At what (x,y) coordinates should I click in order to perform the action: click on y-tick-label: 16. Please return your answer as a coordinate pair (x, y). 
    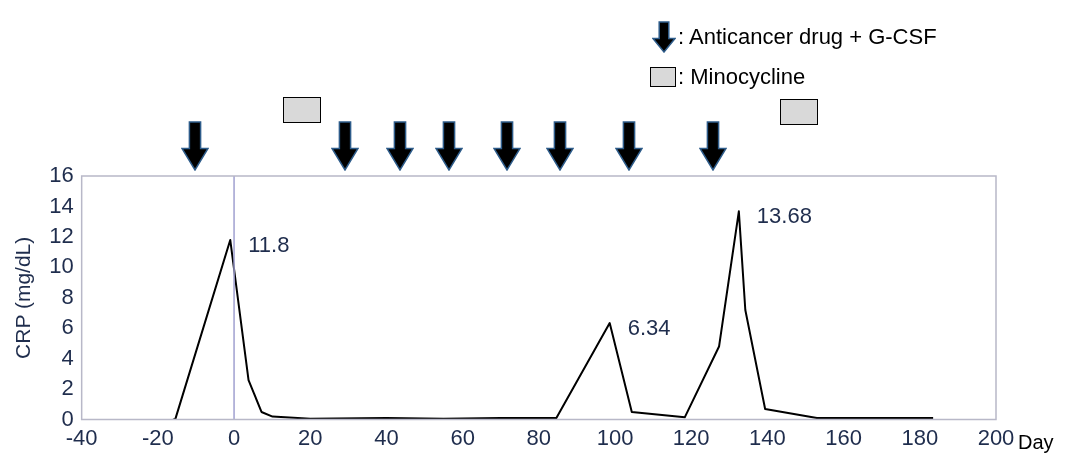
    Looking at the image, I should click on (61, 175).